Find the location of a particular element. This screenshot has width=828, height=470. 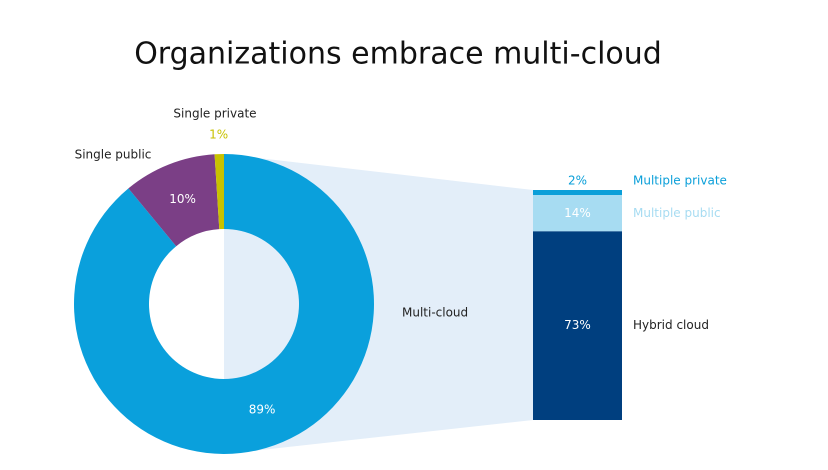

value-label: 73% is located at coordinates (577, 325).